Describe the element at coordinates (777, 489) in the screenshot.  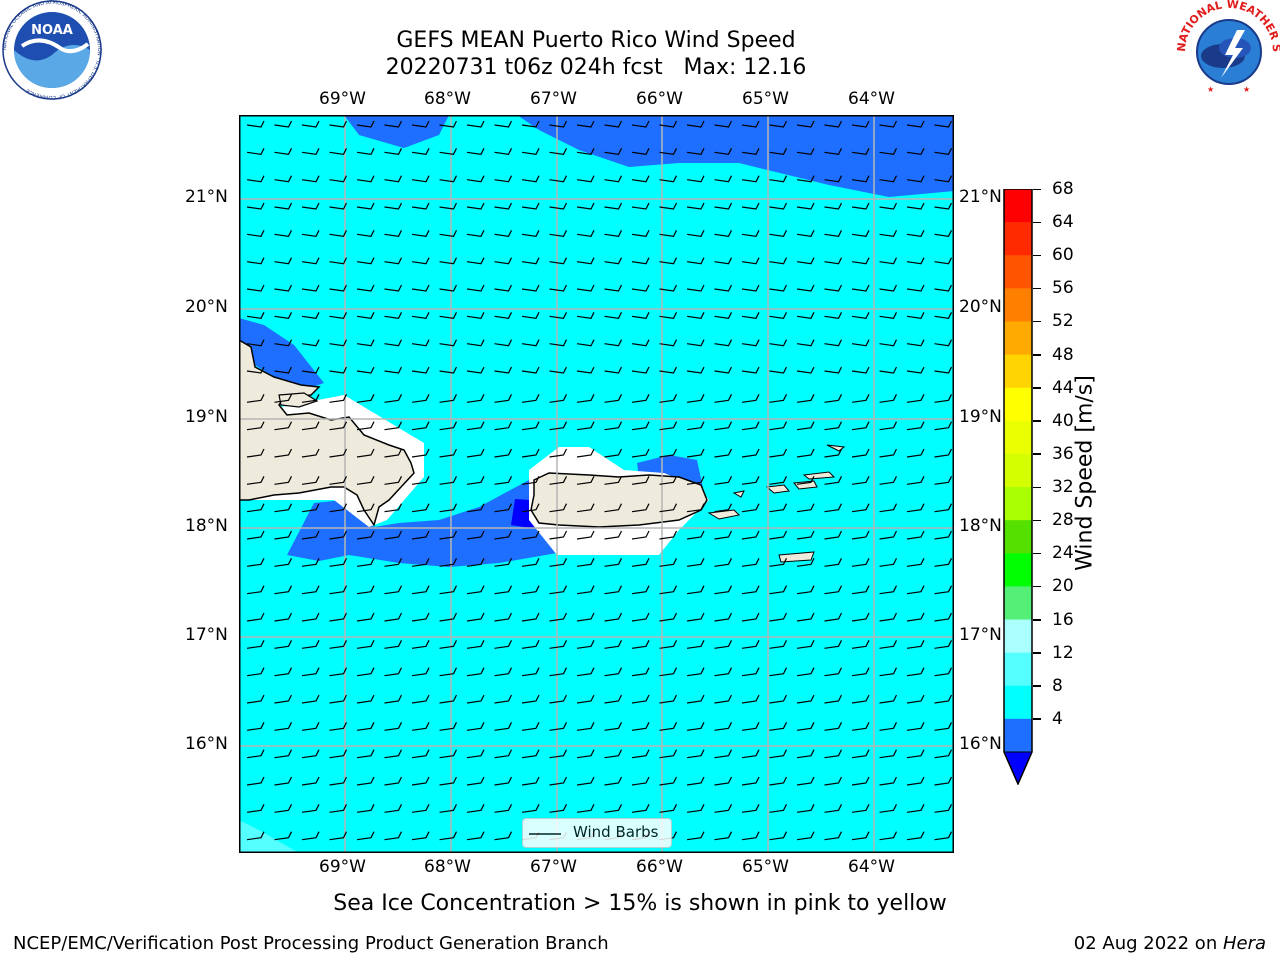
I see `st-thomas-island` at that location.